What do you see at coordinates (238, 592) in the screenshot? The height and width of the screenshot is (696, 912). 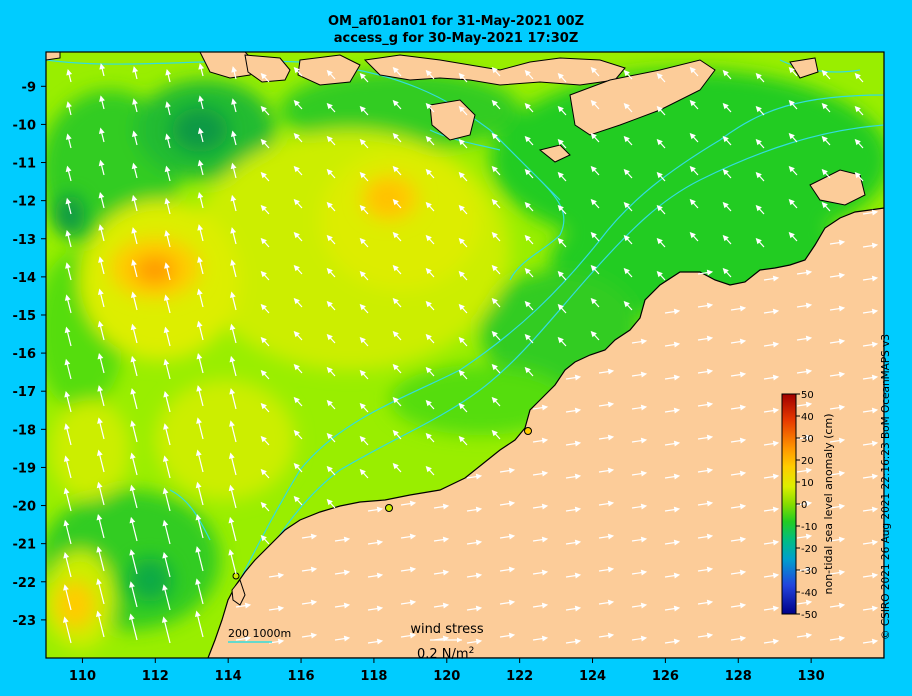 I see `barrow-island` at bounding box center [238, 592].